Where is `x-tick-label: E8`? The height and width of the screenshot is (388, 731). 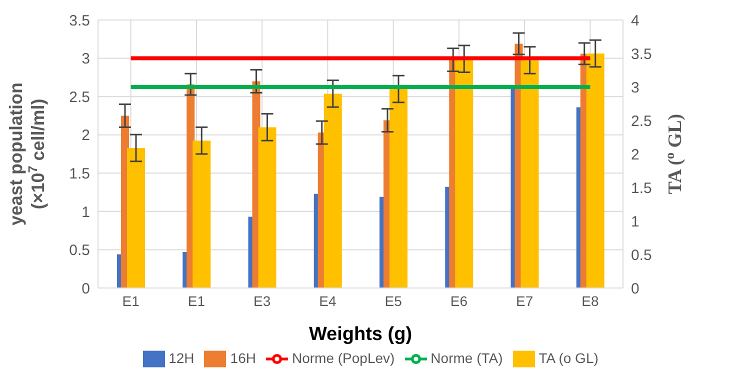 x-tick-label: E8 is located at coordinates (590, 300).